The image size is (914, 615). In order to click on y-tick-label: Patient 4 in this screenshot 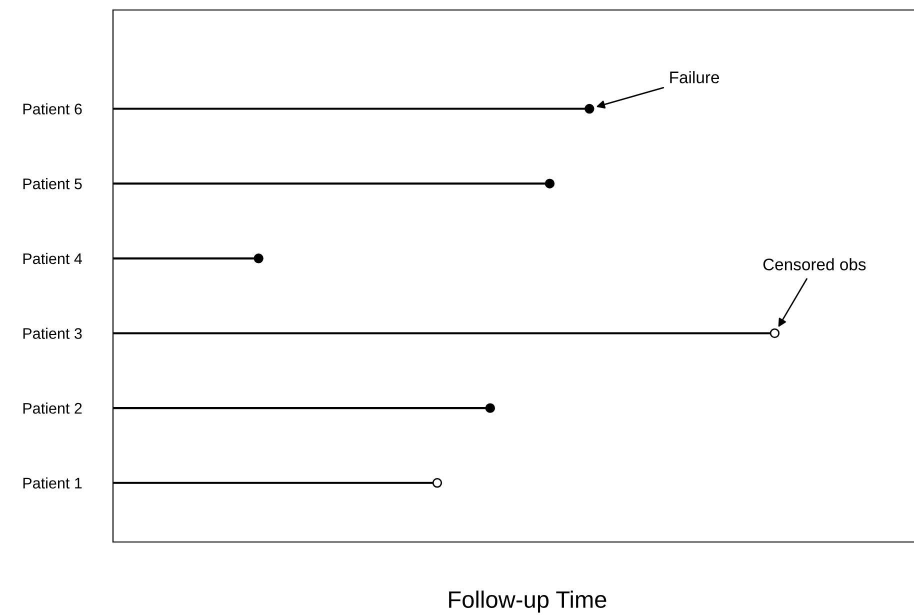, I will do `click(52, 258)`.